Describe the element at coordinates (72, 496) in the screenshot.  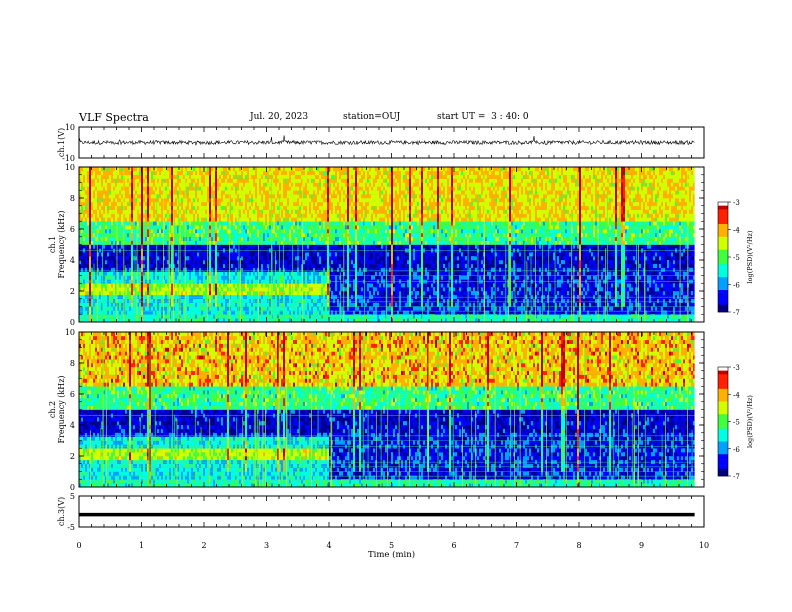
I see `y-tick-label: 5` at that location.